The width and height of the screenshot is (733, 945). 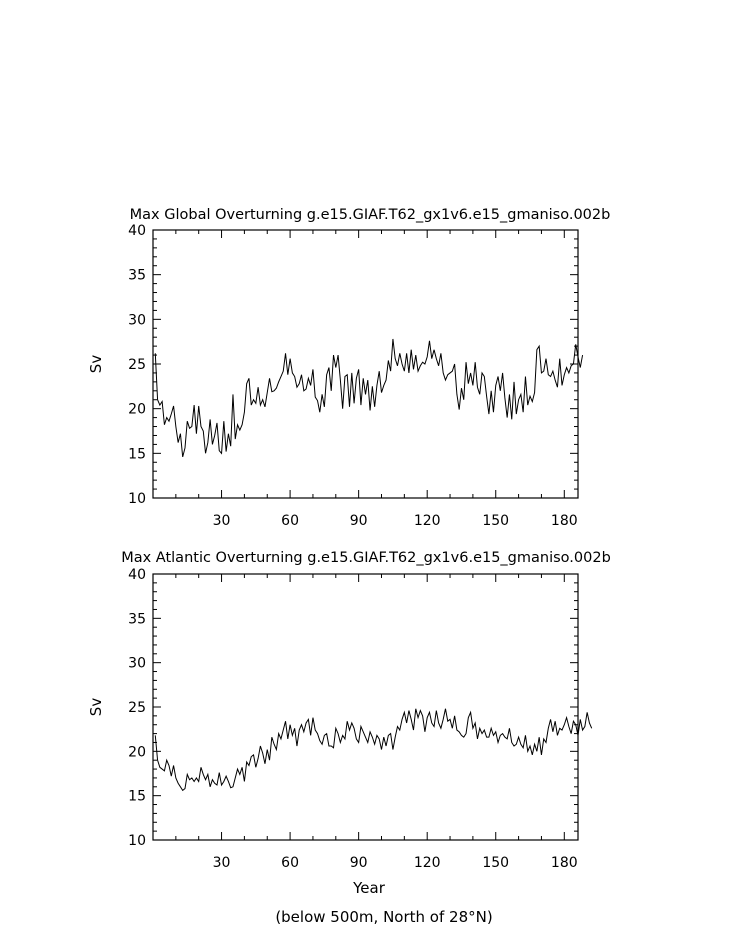 What do you see at coordinates (395, 521) in the screenshot?
I see `global-x-tick-labels: 30 60 90 120 150 180` at bounding box center [395, 521].